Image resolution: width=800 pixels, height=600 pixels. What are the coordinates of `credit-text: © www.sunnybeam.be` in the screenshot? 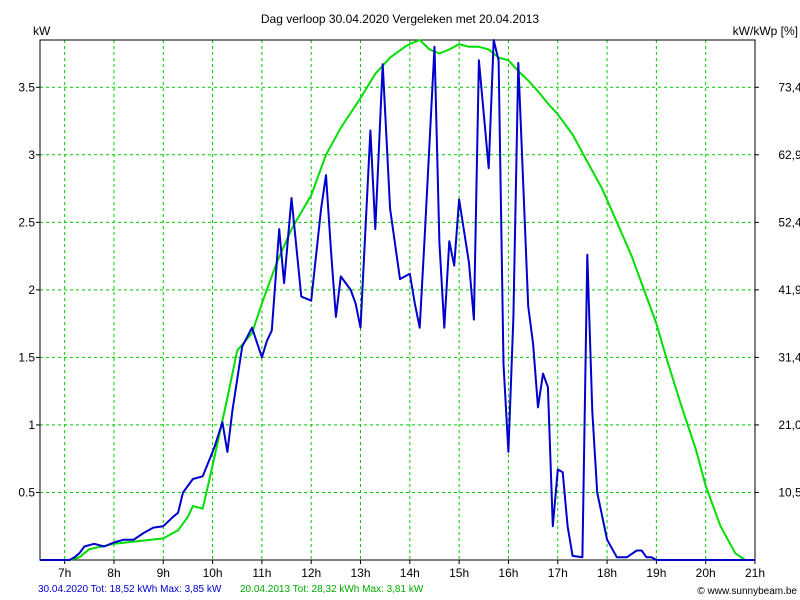 It's located at (747, 591).